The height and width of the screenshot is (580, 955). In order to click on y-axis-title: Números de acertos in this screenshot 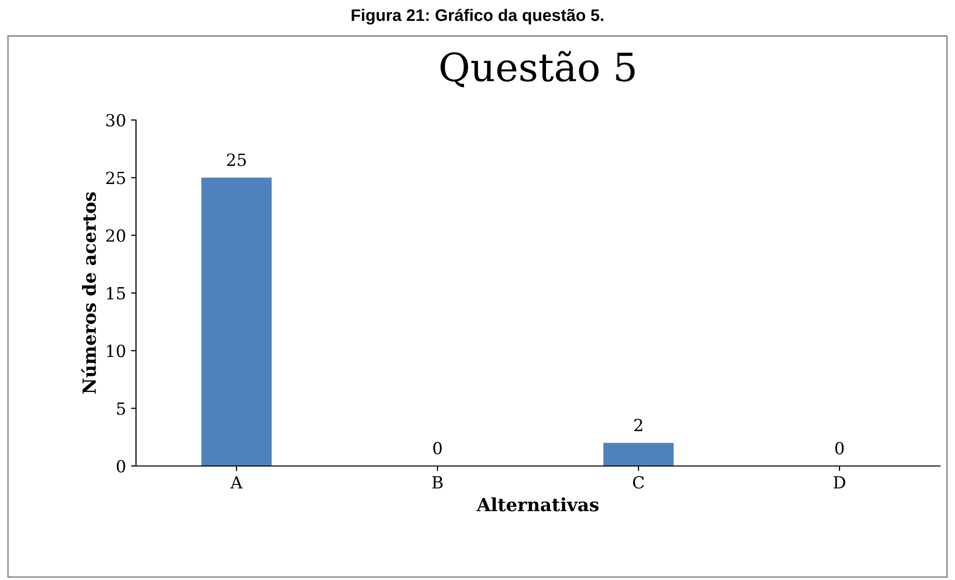, I will do `click(88, 293)`.